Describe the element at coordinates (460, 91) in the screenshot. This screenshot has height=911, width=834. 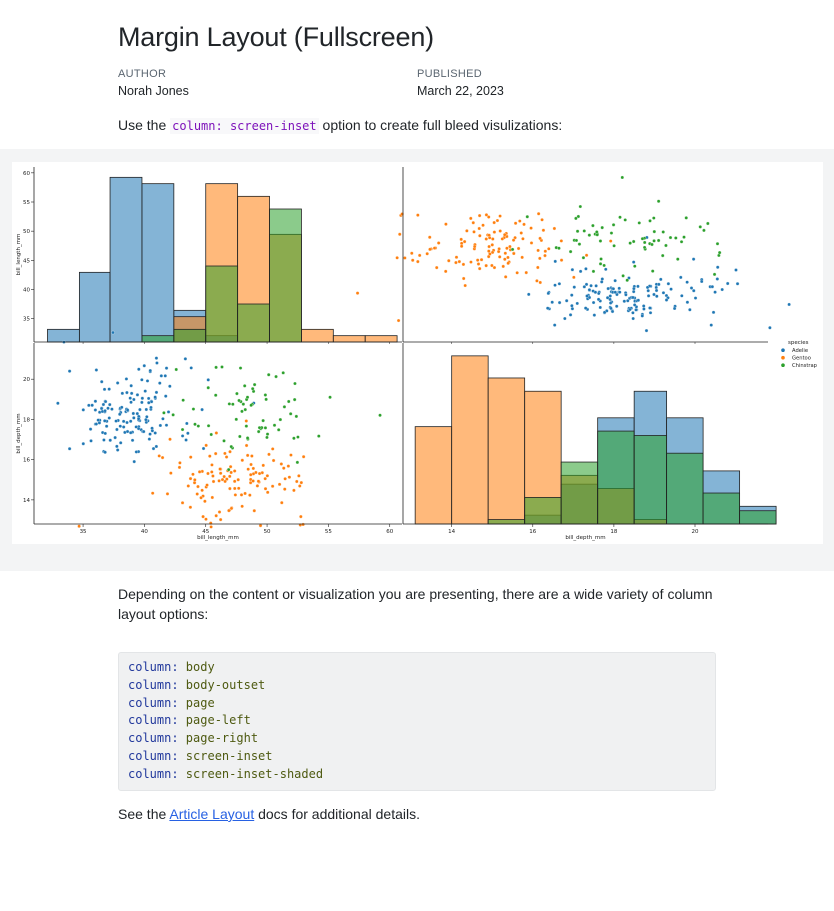
I see `published-date: March 22, 2023` at that location.